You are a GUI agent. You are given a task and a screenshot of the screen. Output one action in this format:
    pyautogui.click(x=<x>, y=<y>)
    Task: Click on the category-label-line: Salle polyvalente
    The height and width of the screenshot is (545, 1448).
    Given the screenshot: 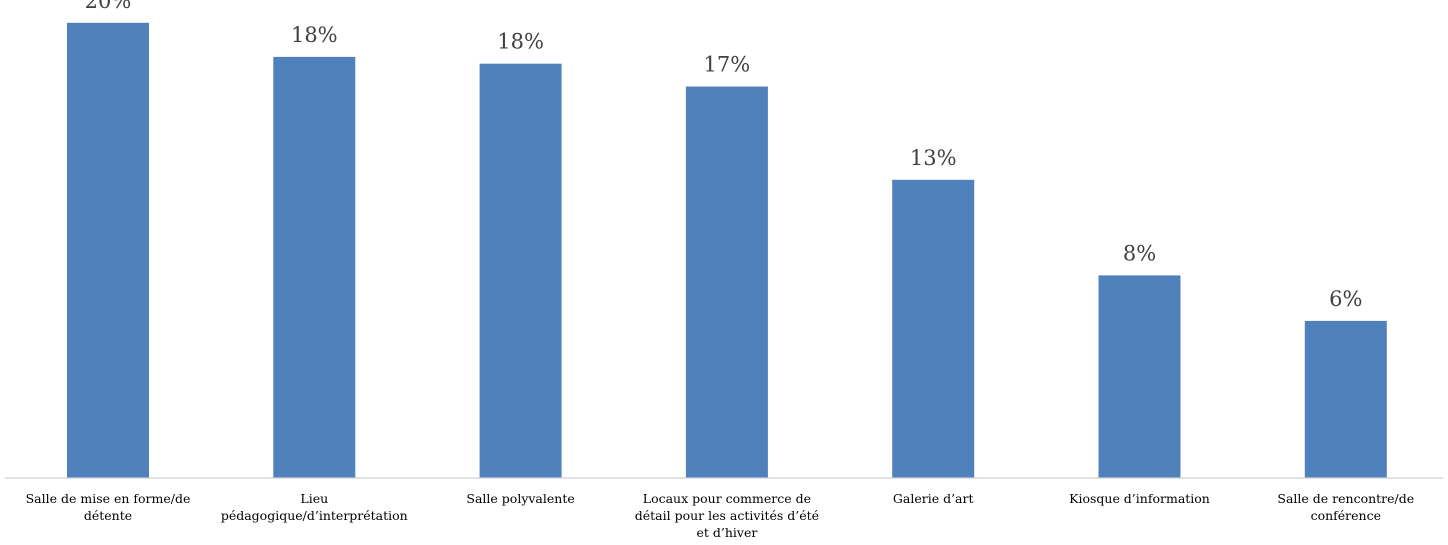 What is the action you would take?
    pyautogui.click(x=520, y=498)
    